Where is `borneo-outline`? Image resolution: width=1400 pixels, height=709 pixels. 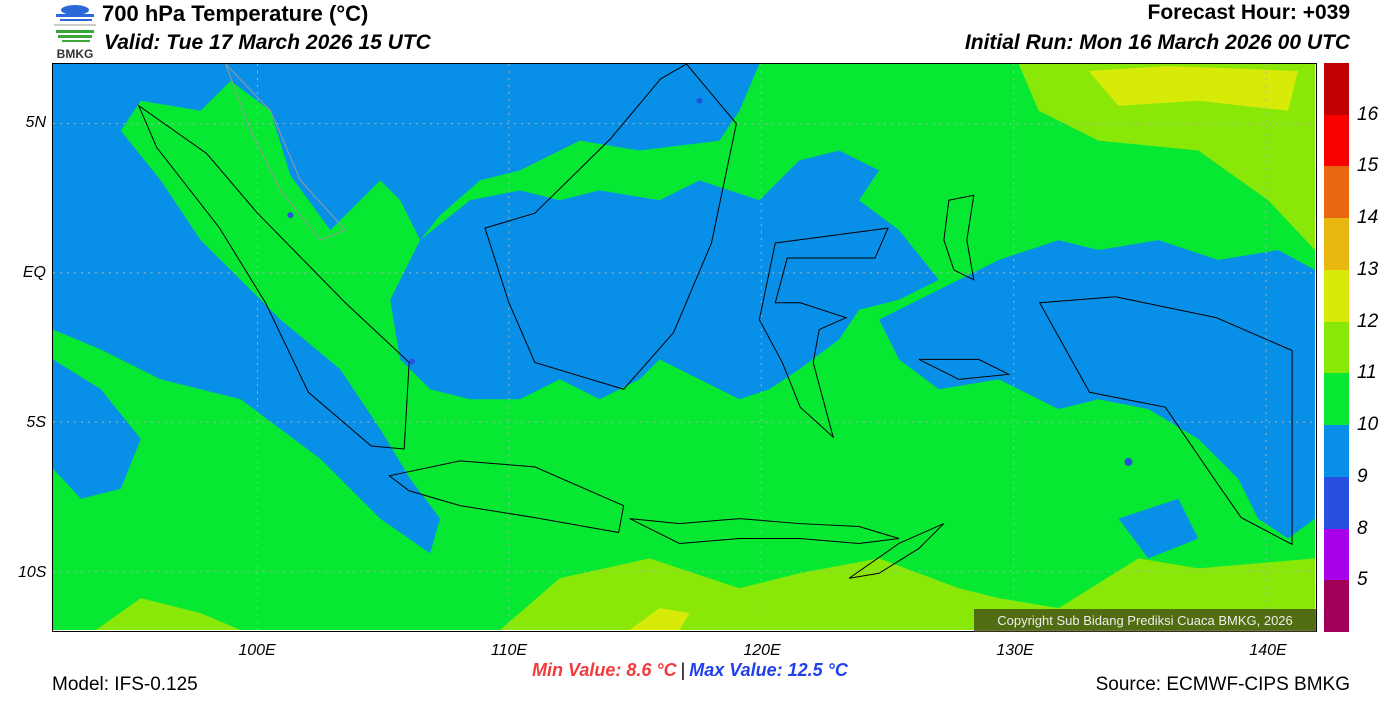 borneo-outline is located at coordinates (610, 227).